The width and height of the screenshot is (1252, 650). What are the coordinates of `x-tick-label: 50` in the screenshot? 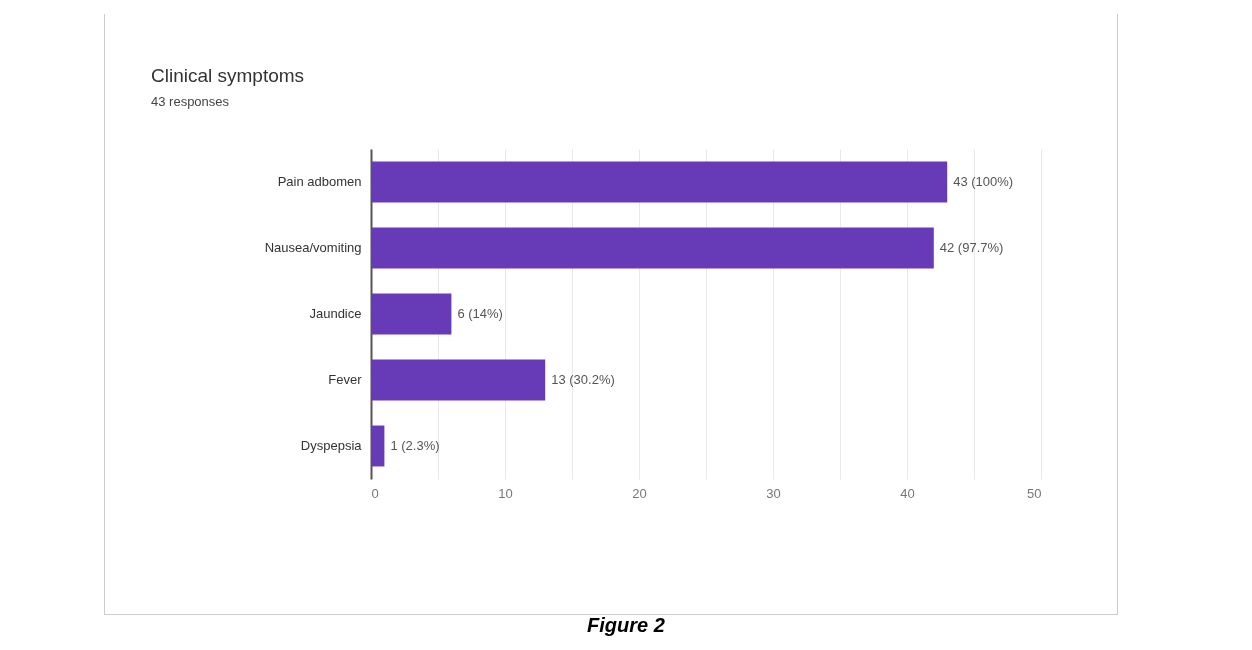 It's located at (1034, 493).